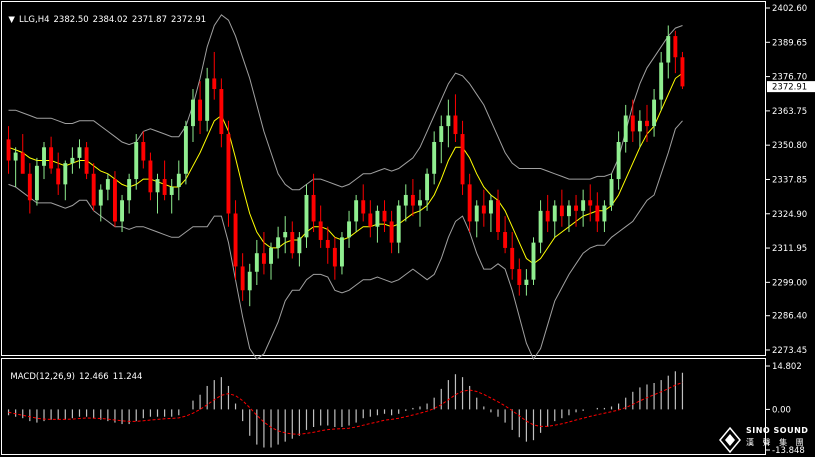  Describe the element at coordinates (34, 20) in the screenshot. I see `symbol-label: LLG,H4` at that location.